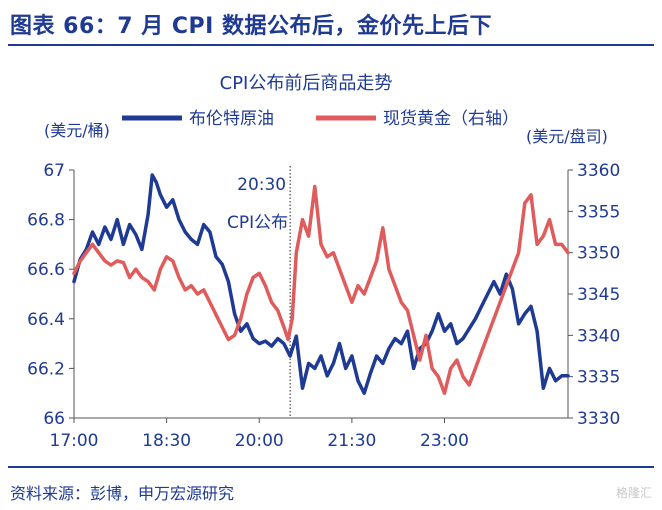 The height and width of the screenshot is (510, 662). Describe the element at coordinates (122, 493) in the screenshot. I see `source-note: 资料来源：彭博，申万宏源研究` at that location.